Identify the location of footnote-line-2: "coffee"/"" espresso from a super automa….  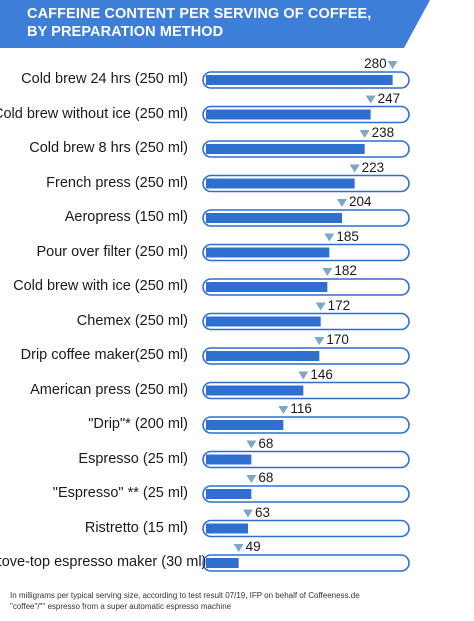
(121, 606).